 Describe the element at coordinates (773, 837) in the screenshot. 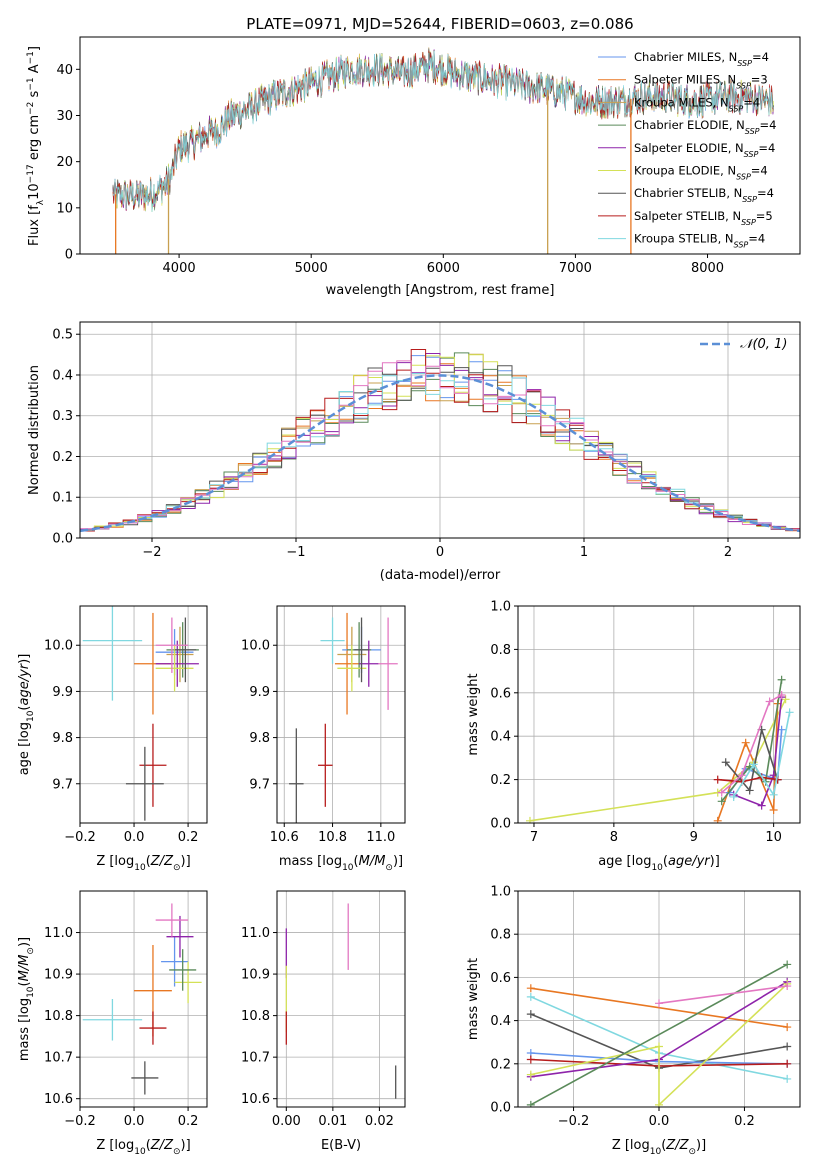

I see `x-tick-label: 10` at that location.